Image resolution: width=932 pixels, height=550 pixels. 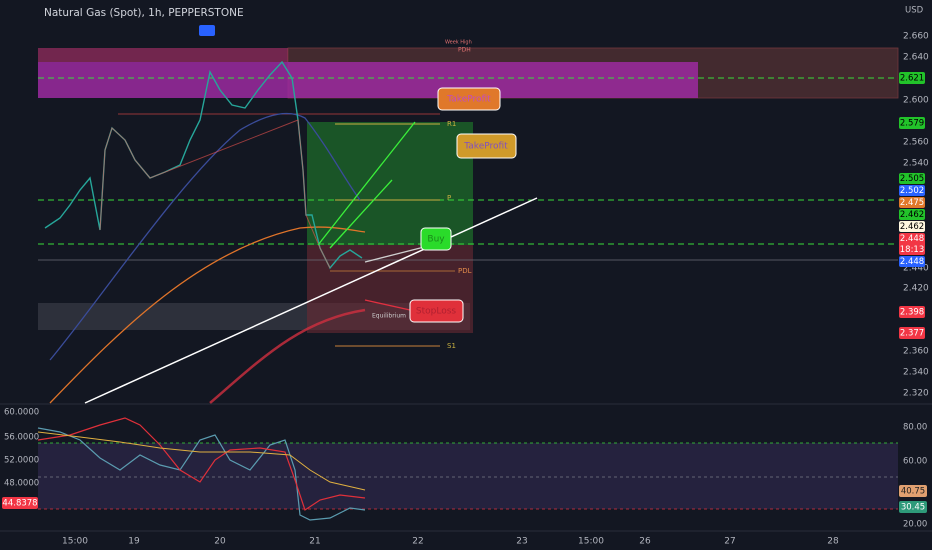 What do you see at coordinates (915, 428) in the screenshot?
I see `osc-tick: 80.00` at bounding box center [915, 428].